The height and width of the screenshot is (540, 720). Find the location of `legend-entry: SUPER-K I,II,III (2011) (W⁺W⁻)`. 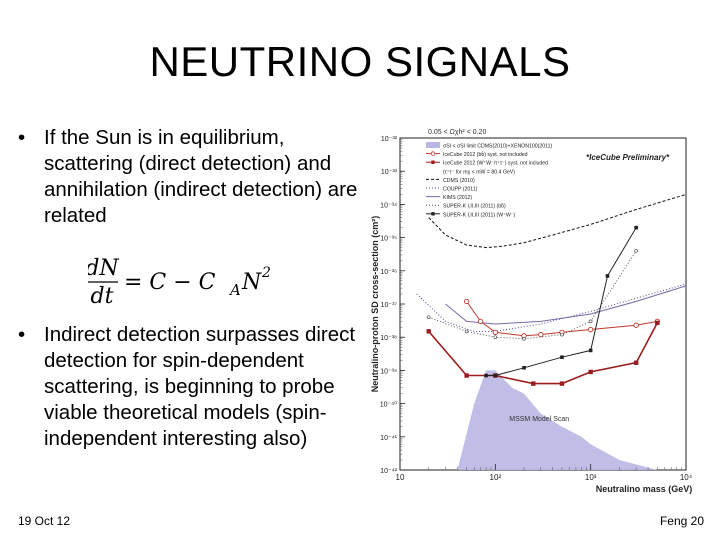

legend-entry: SUPER-K I,II,III (2011) (W⁺W⁻) is located at coordinates (479, 215).